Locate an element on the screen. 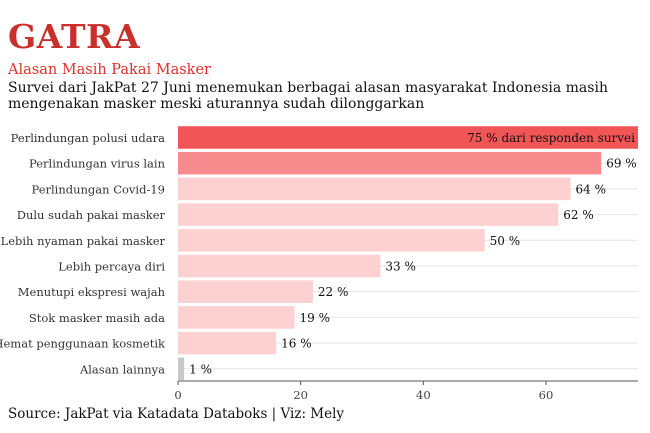 The width and height of the screenshot is (650, 433). data-label: 33 % is located at coordinates (400, 267).